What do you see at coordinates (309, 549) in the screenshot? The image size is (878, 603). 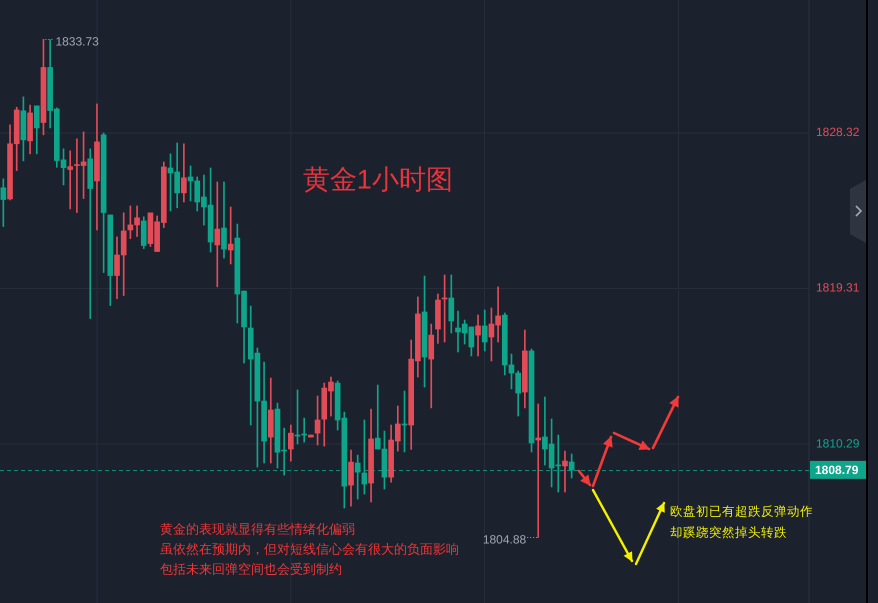 I see `annotation: 虽依然在预期内，但对短线信心会有很大的负面影响` at bounding box center [309, 549].